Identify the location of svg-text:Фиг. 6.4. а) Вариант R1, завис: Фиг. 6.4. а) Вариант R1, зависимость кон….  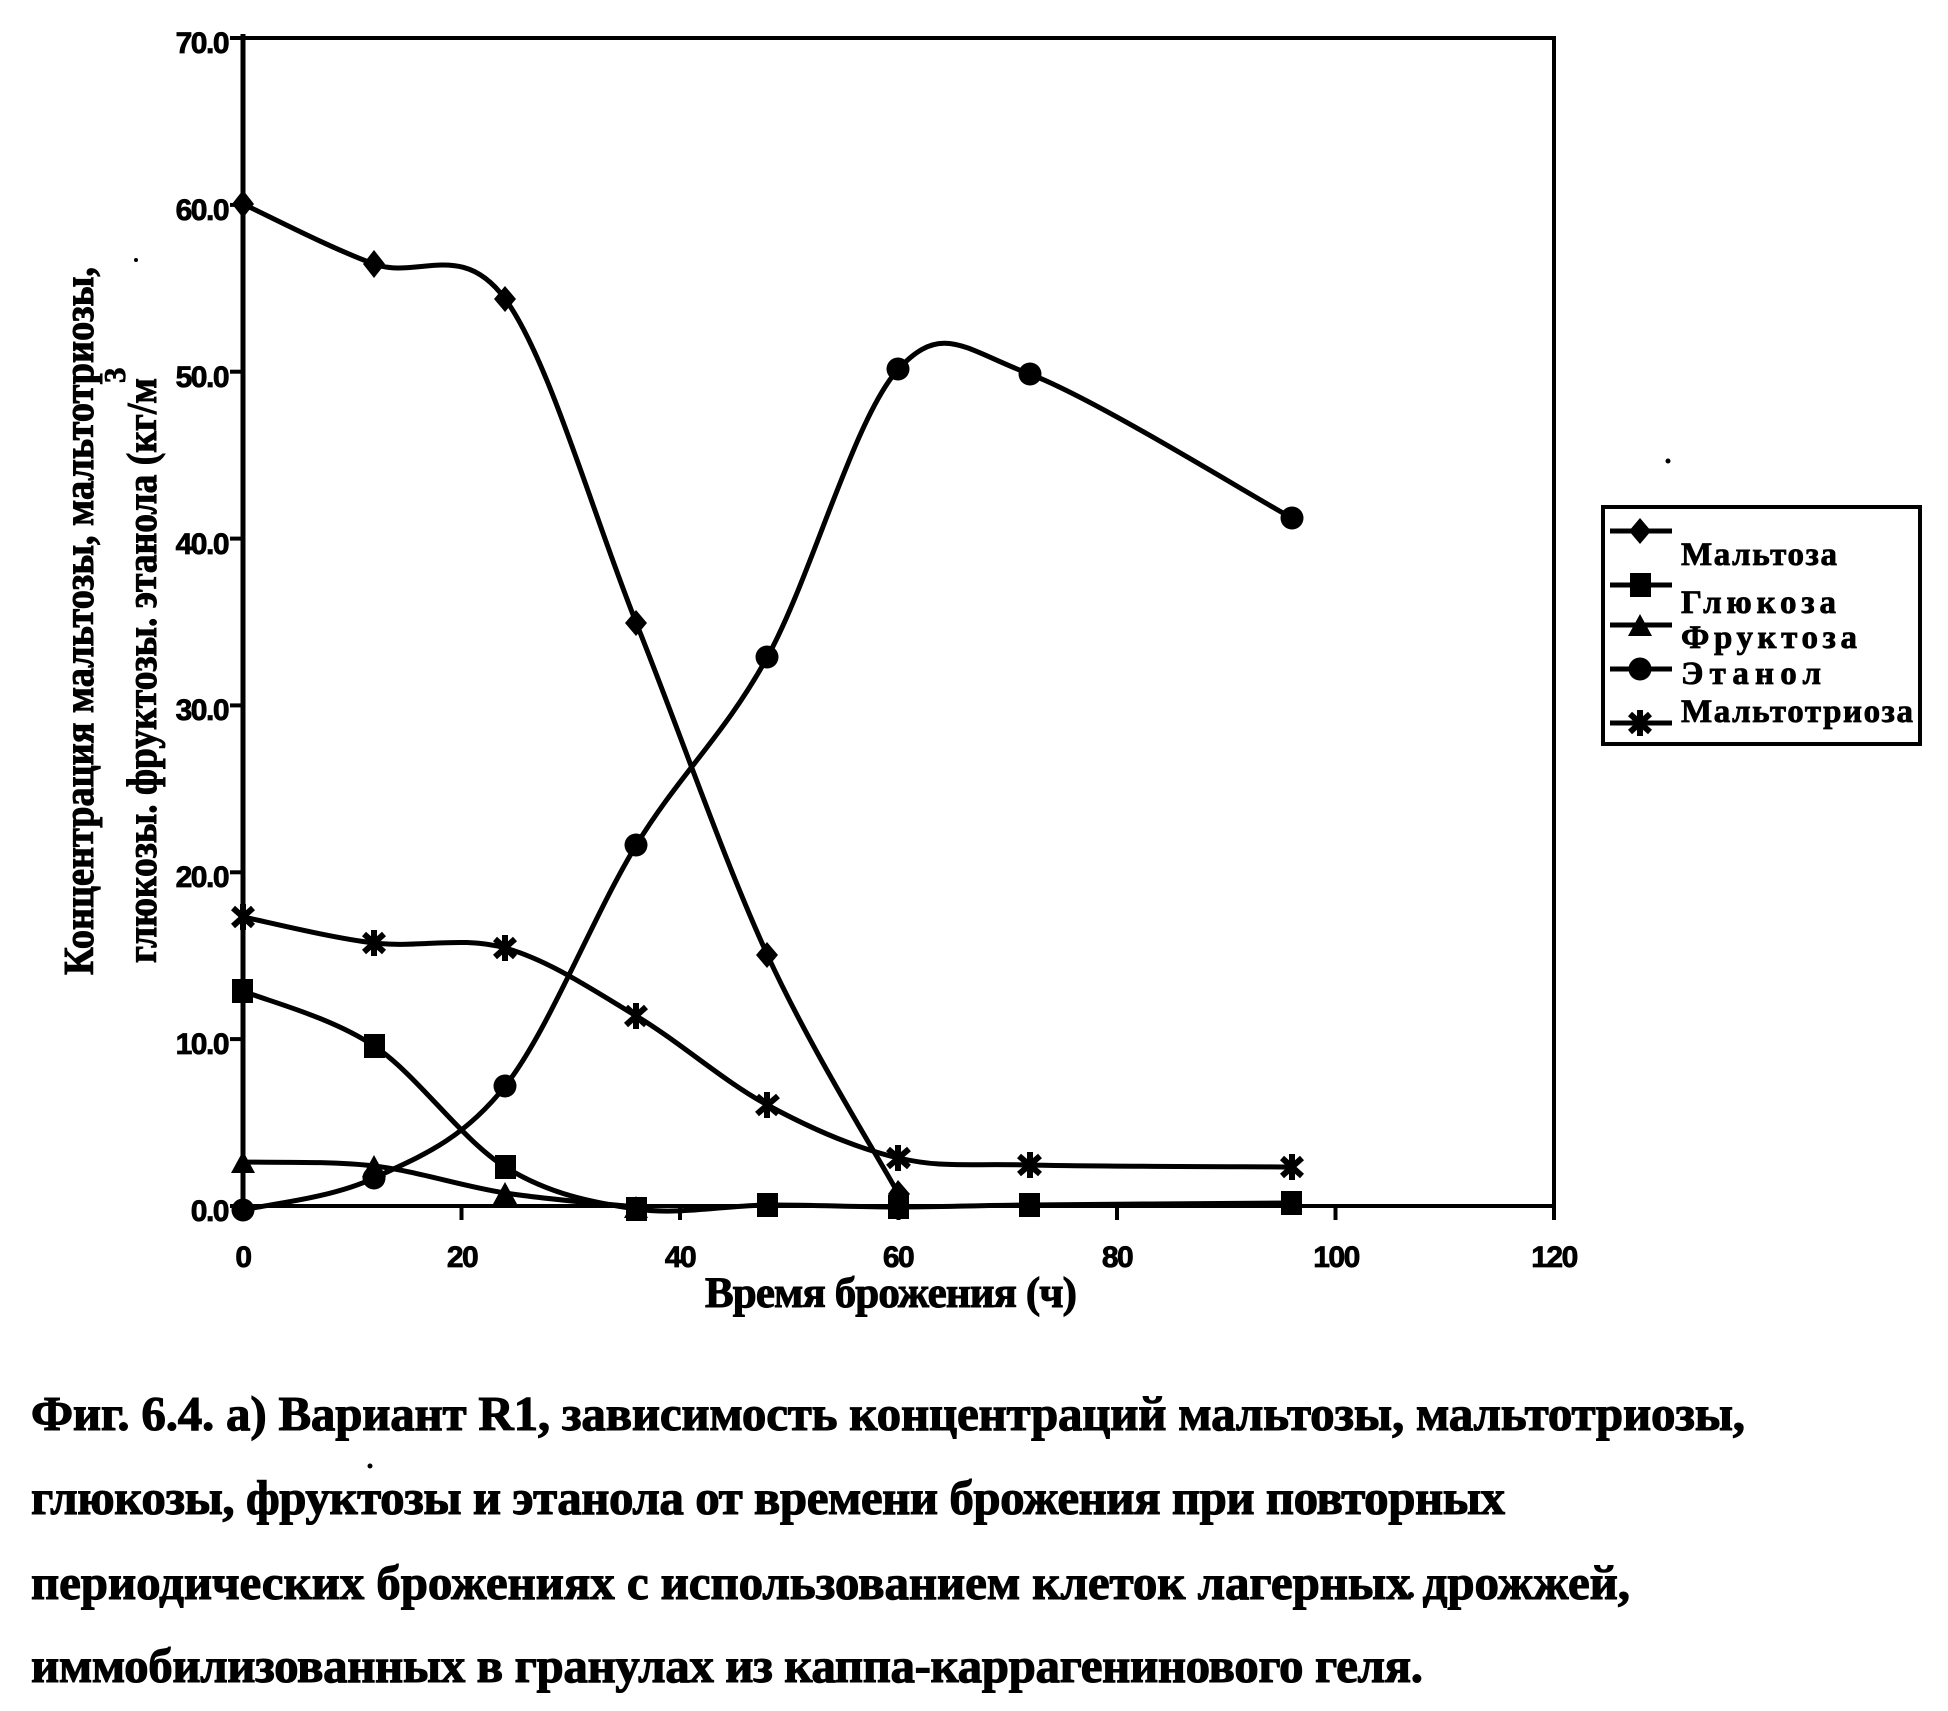
(888, 1413).